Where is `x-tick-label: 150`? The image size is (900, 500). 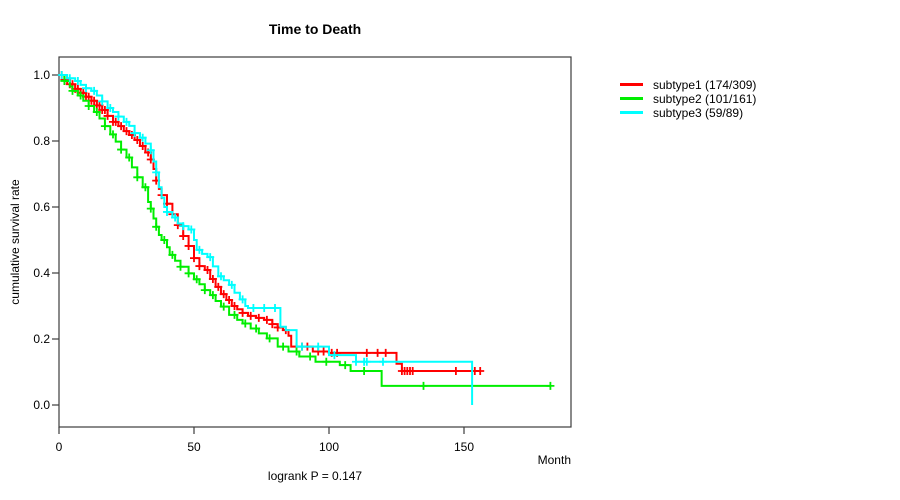
x-tick-label: 150 is located at coordinates (464, 447).